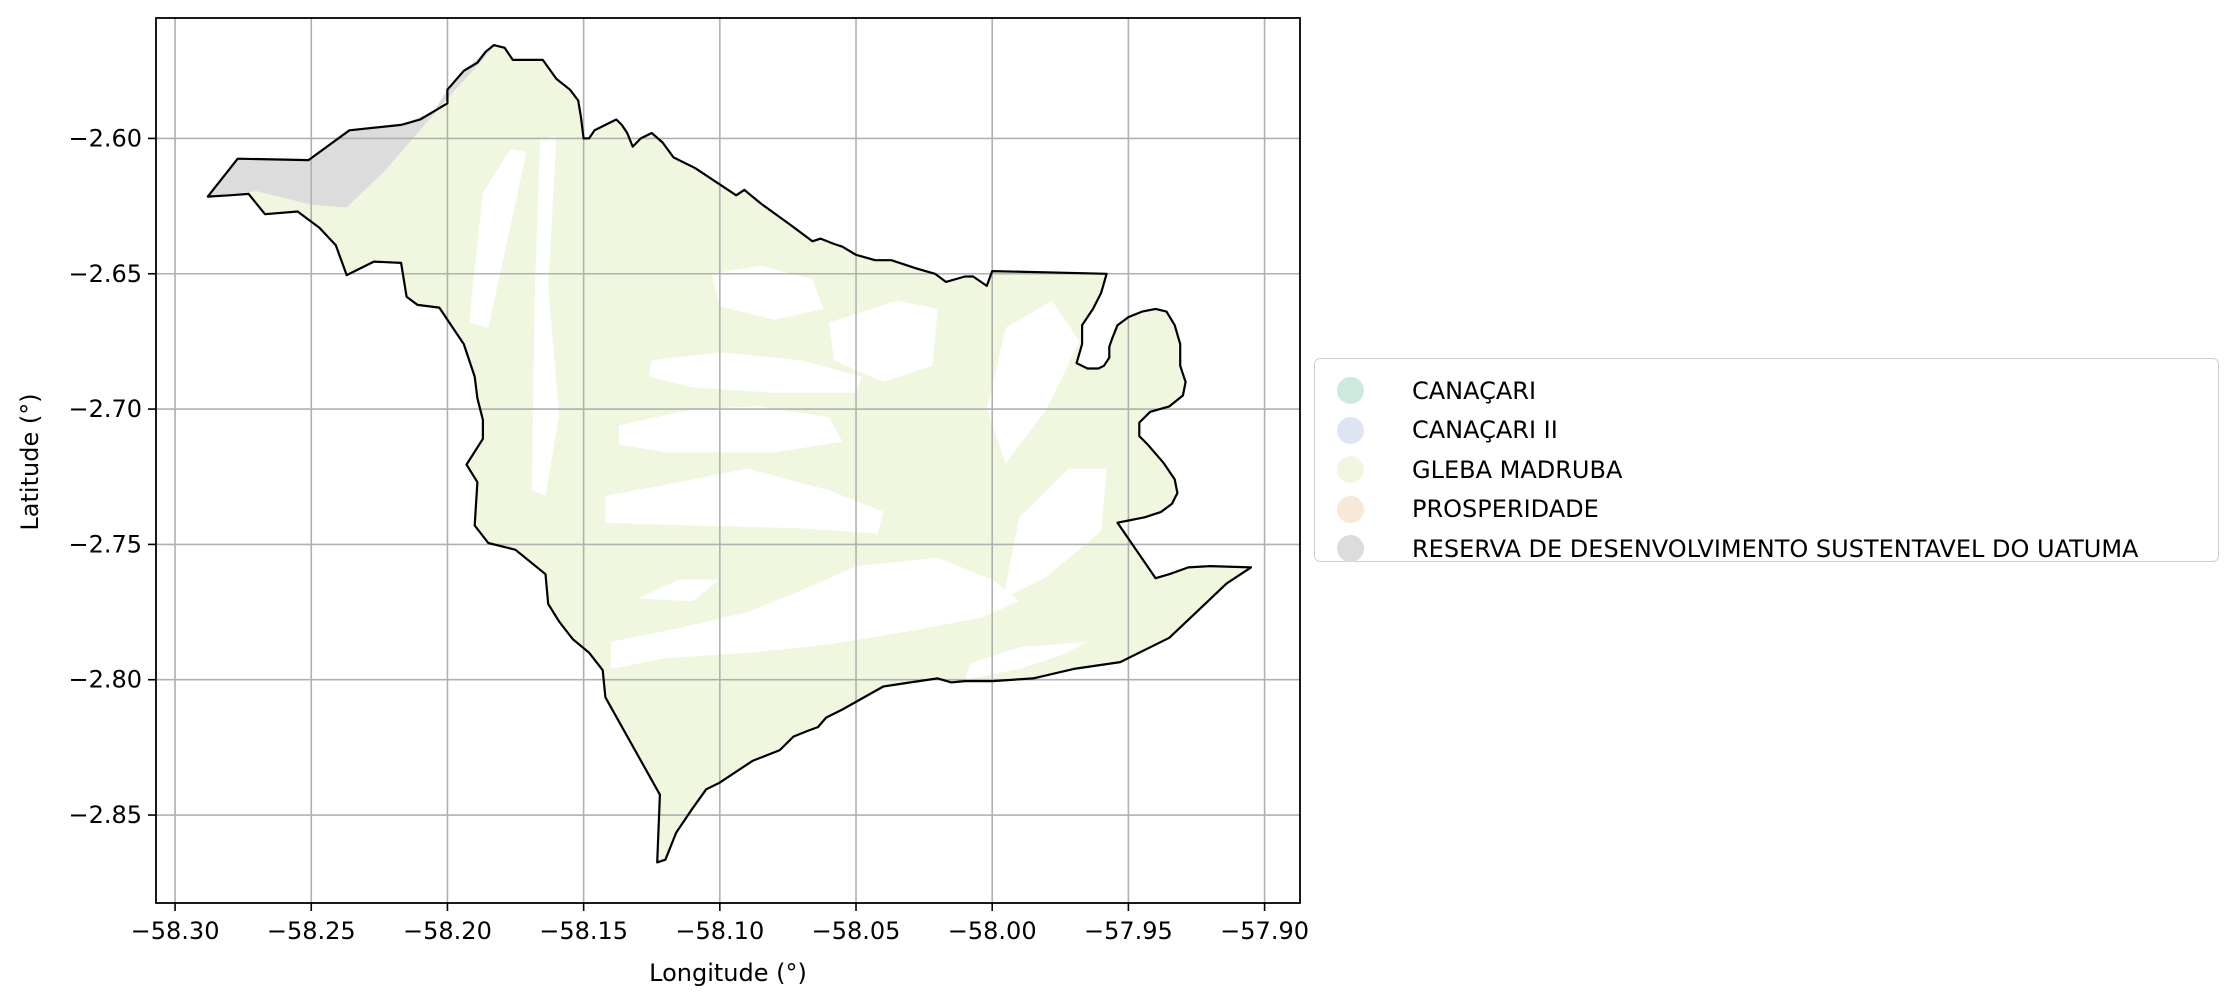 The image size is (2236, 1006). I want to click on y-tick-label: −2.60, so click(105, 138).